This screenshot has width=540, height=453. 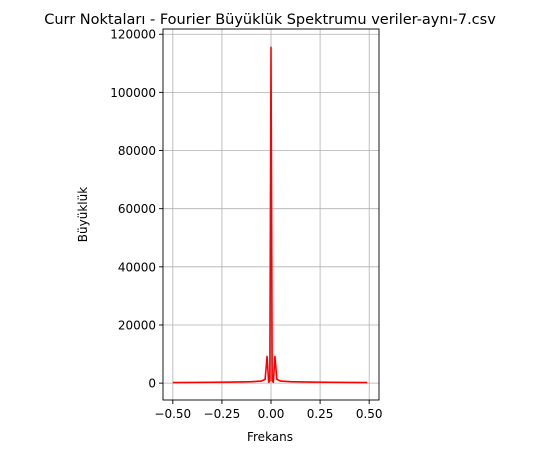 What do you see at coordinates (369, 414) in the screenshot?
I see `x-tick-label: 0.50` at bounding box center [369, 414].